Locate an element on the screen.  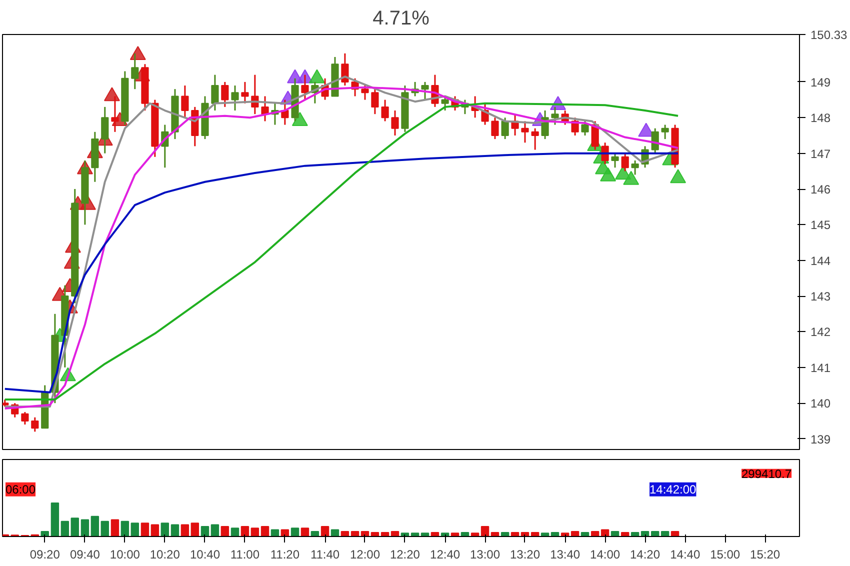
x-tick-label: 11:20 is located at coordinates (285, 555).